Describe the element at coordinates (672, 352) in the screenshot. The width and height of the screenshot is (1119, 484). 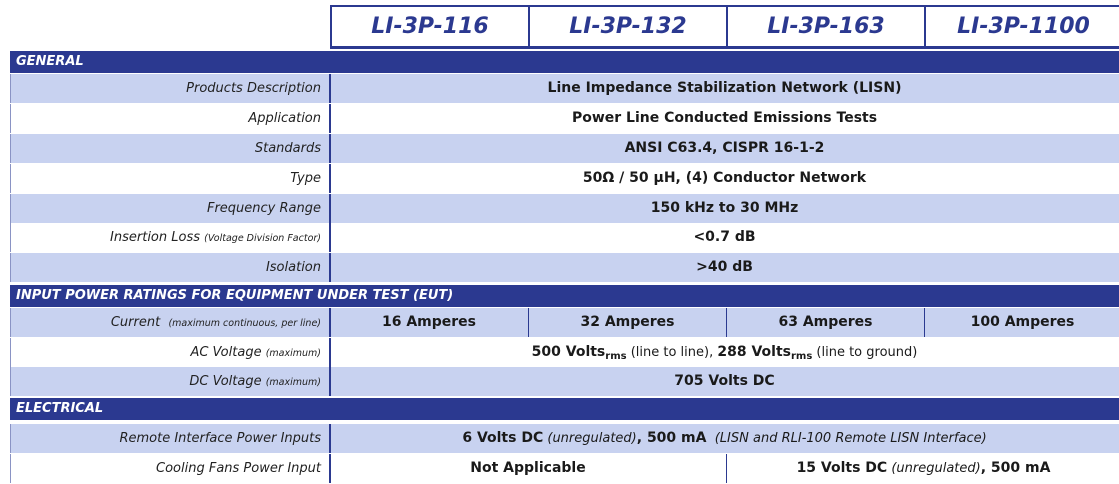
I see `value-part: (line to line),` at that location.